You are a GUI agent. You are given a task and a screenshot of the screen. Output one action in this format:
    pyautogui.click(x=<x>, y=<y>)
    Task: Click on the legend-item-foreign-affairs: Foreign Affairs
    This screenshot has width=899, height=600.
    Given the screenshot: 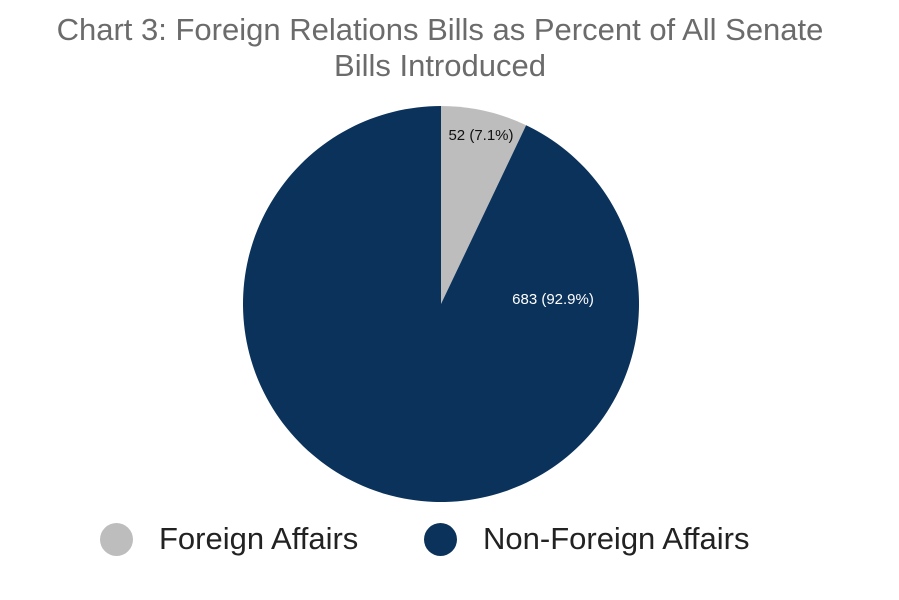 What is the action you would take?
    pyautogui.click(x=229, y=539)
    